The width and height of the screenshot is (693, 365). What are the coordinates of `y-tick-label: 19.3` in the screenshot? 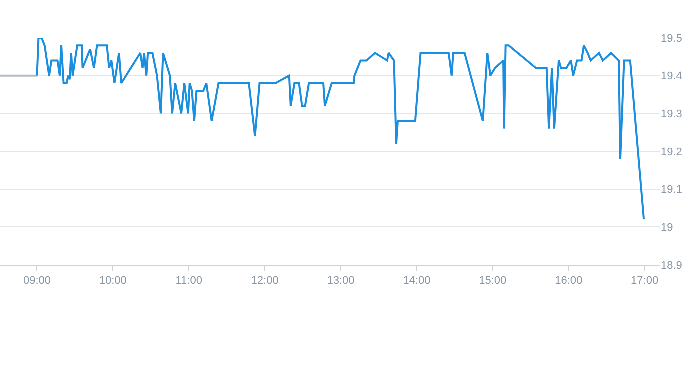 It's located at (671, 114).